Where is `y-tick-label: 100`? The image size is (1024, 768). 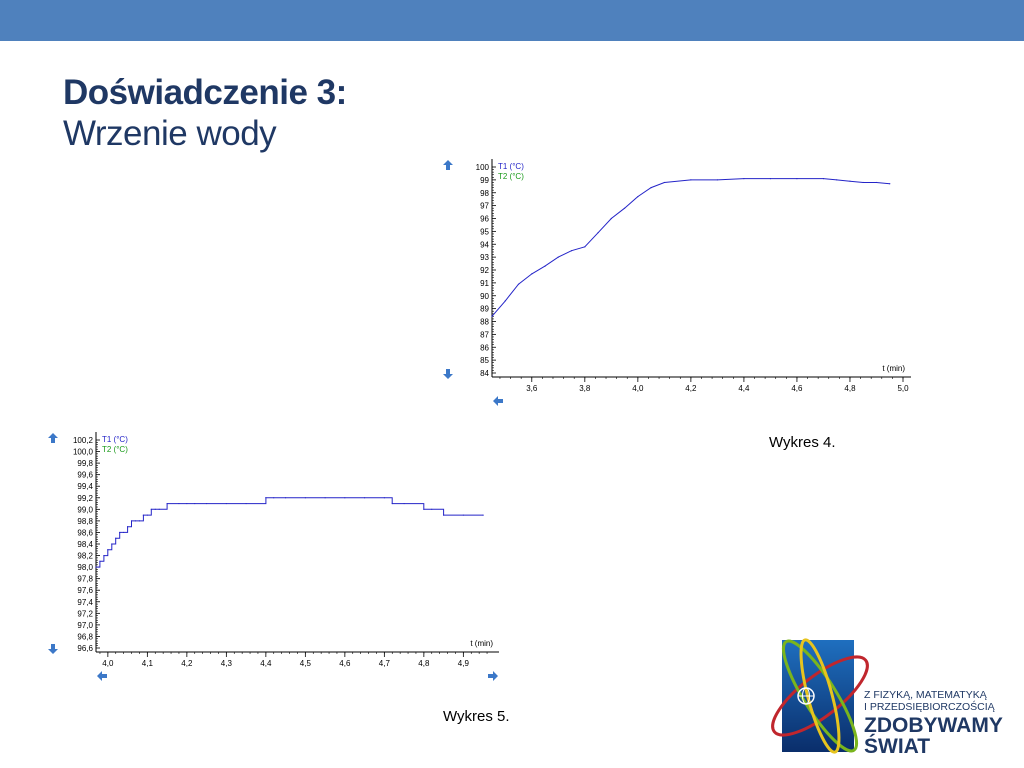 y-tick-label: 100 is located at coordinates (483, 167).